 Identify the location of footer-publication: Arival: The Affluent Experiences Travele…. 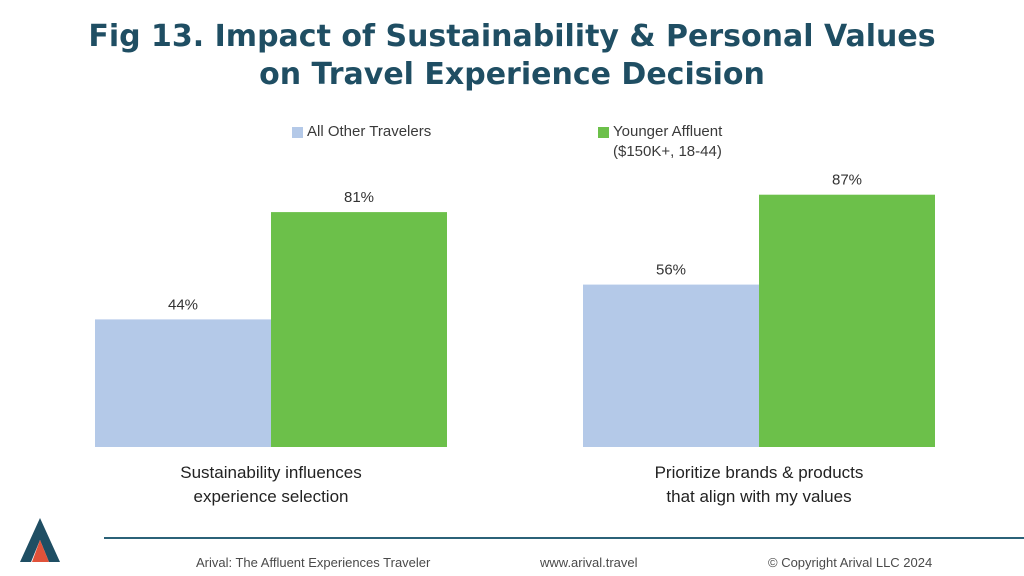
(313, 562).